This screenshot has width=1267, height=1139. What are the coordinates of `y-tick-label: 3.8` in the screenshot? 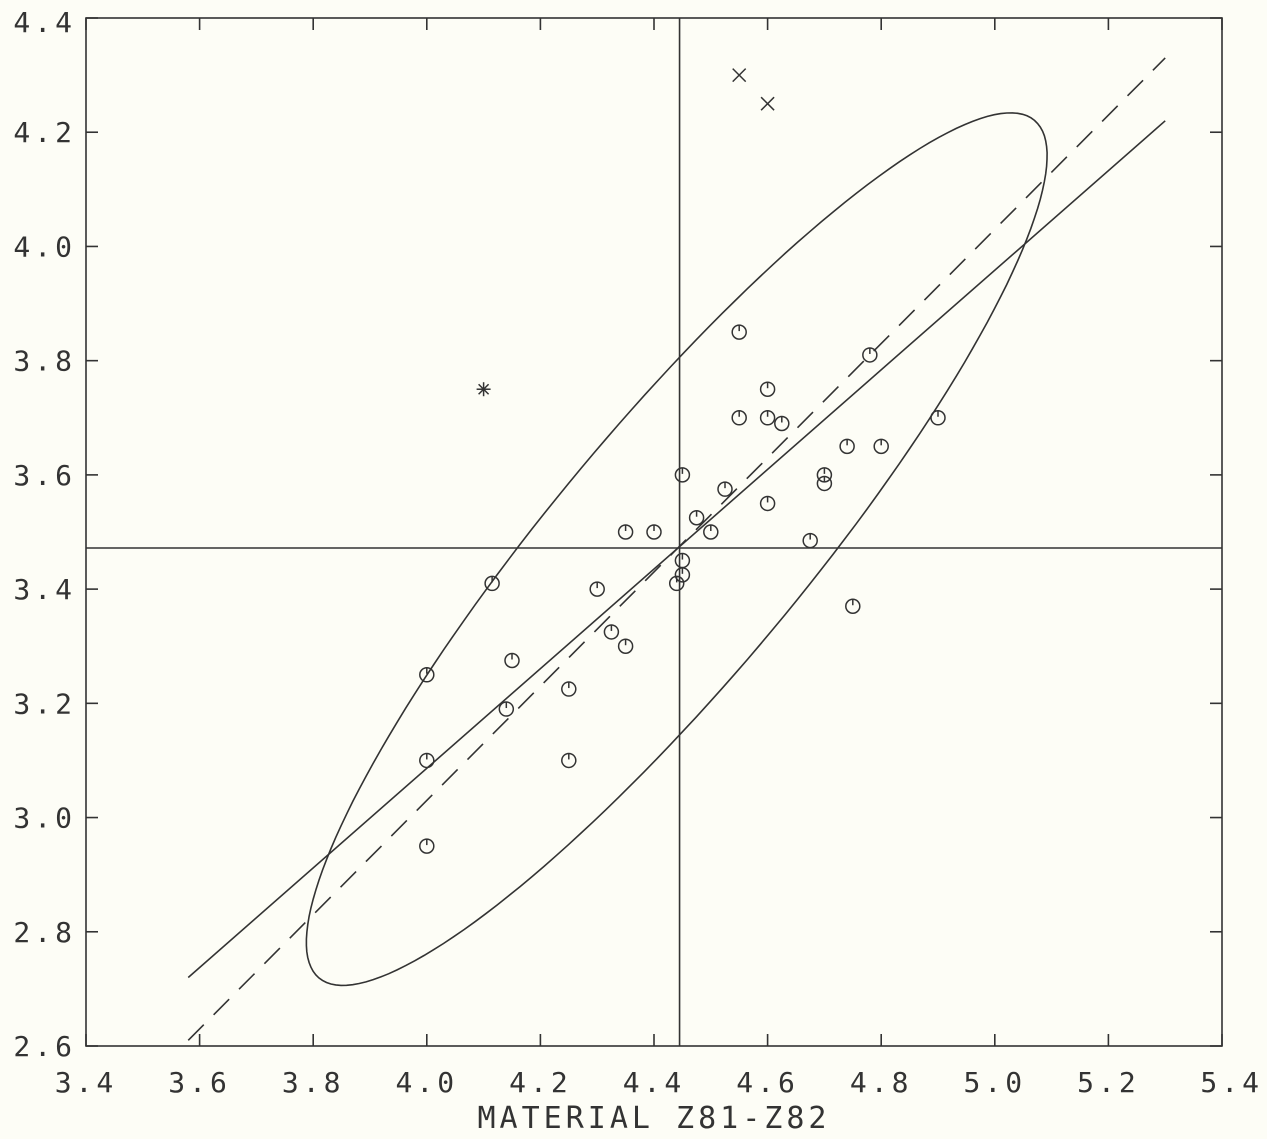 It's located at (44, 361).